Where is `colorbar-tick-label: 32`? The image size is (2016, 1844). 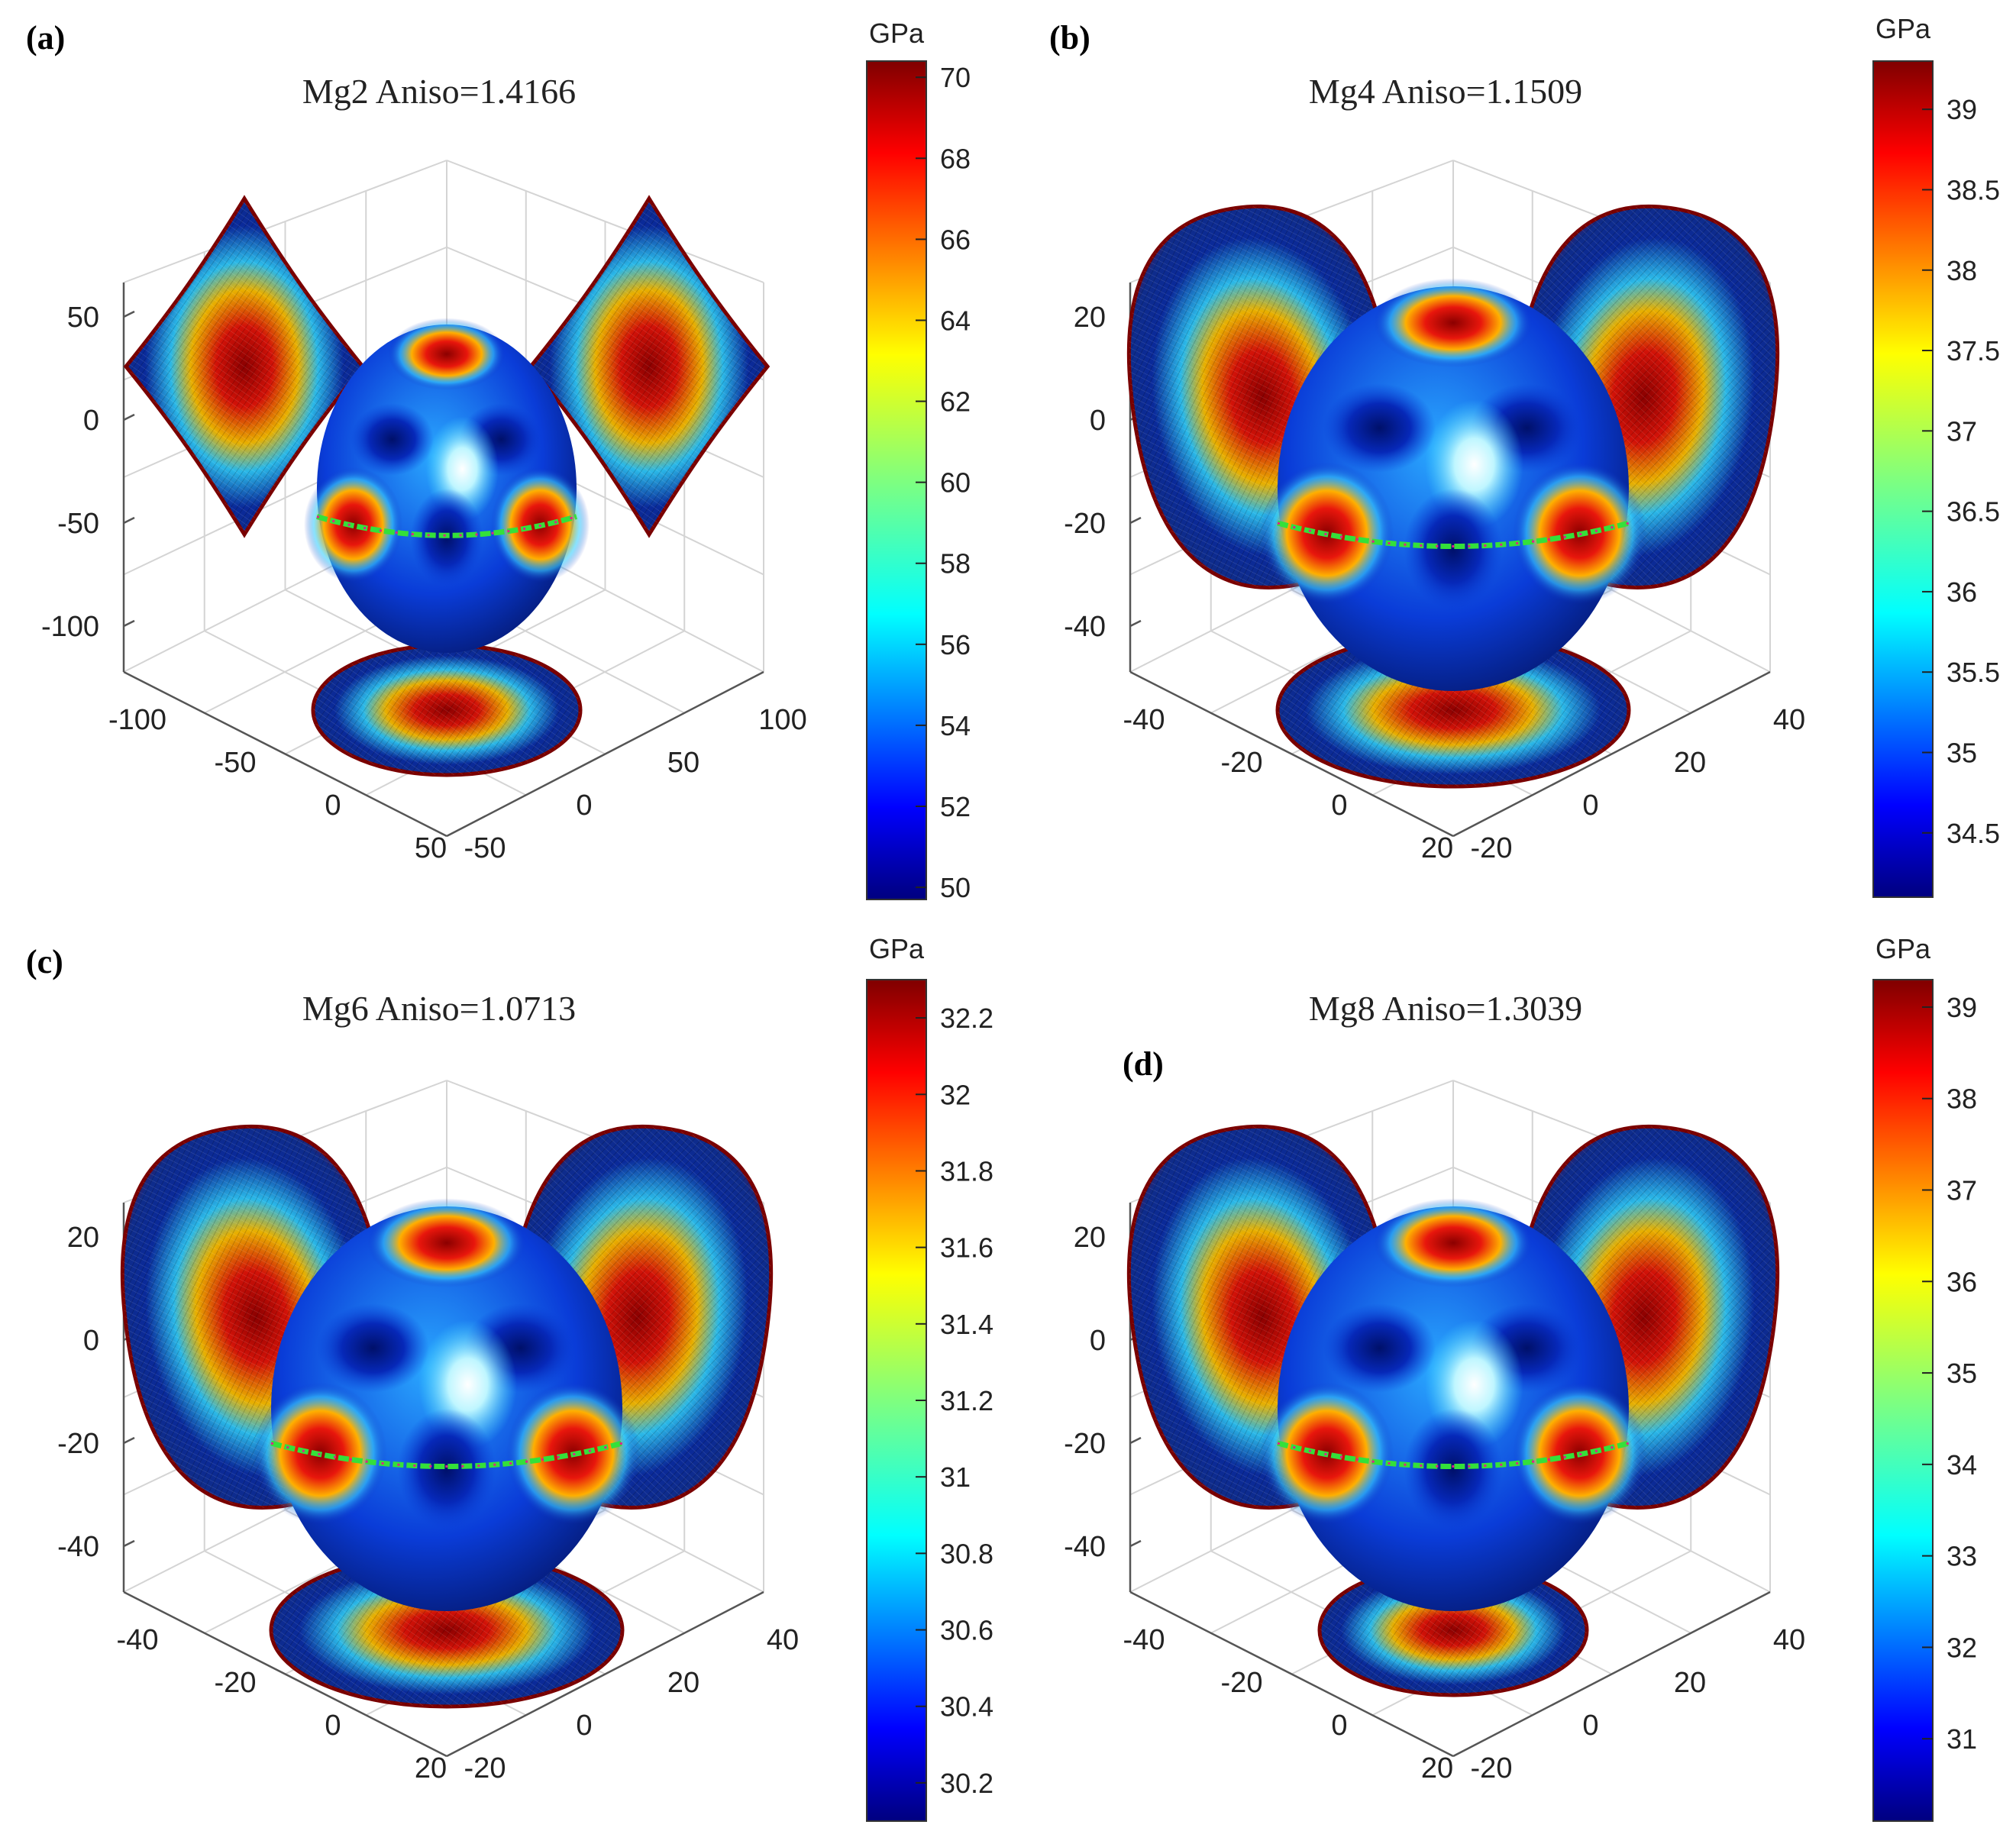 colorbar-tick-label: 32 is located at coordinates (955, 1094).